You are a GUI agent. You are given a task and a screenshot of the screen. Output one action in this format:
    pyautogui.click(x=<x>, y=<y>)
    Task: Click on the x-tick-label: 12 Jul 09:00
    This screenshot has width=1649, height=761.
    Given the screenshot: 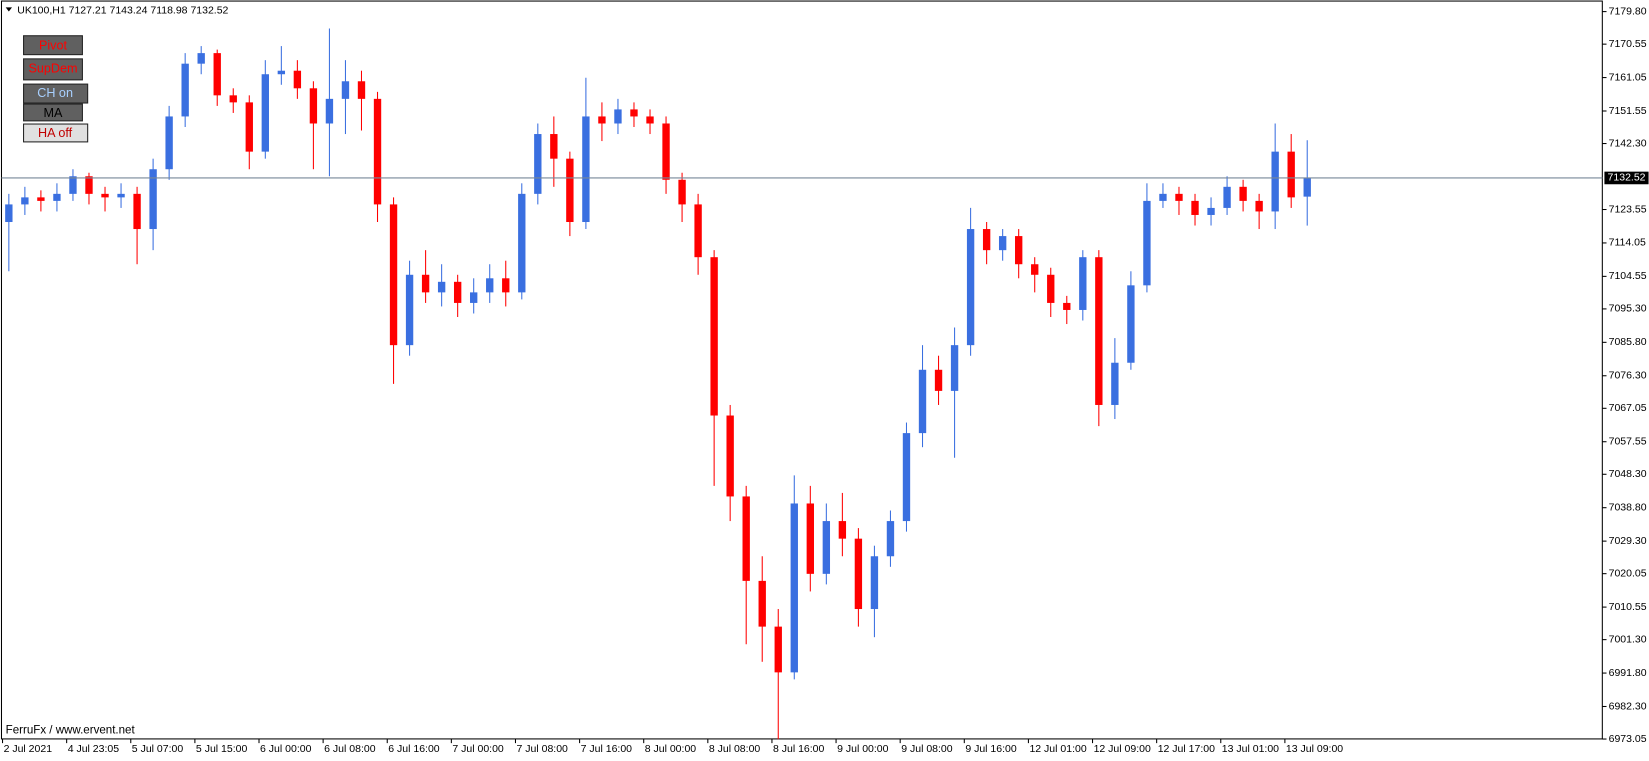 What is the action you would take?
    pyautogui.click(x=1122, y=749)
    